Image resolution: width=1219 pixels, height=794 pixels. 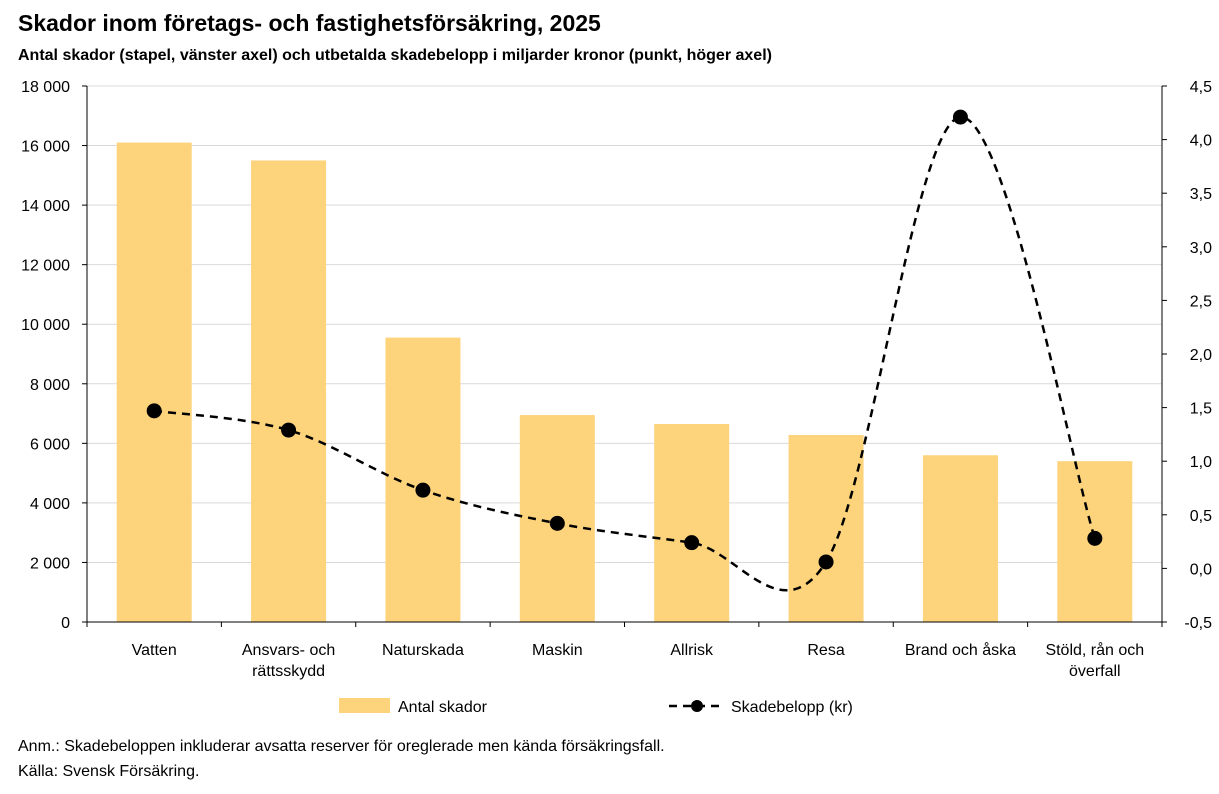 What do you see at coordinates (825, 650) in the screenshot?
I see `category-label: Resa` at bounding box center [825, 650].